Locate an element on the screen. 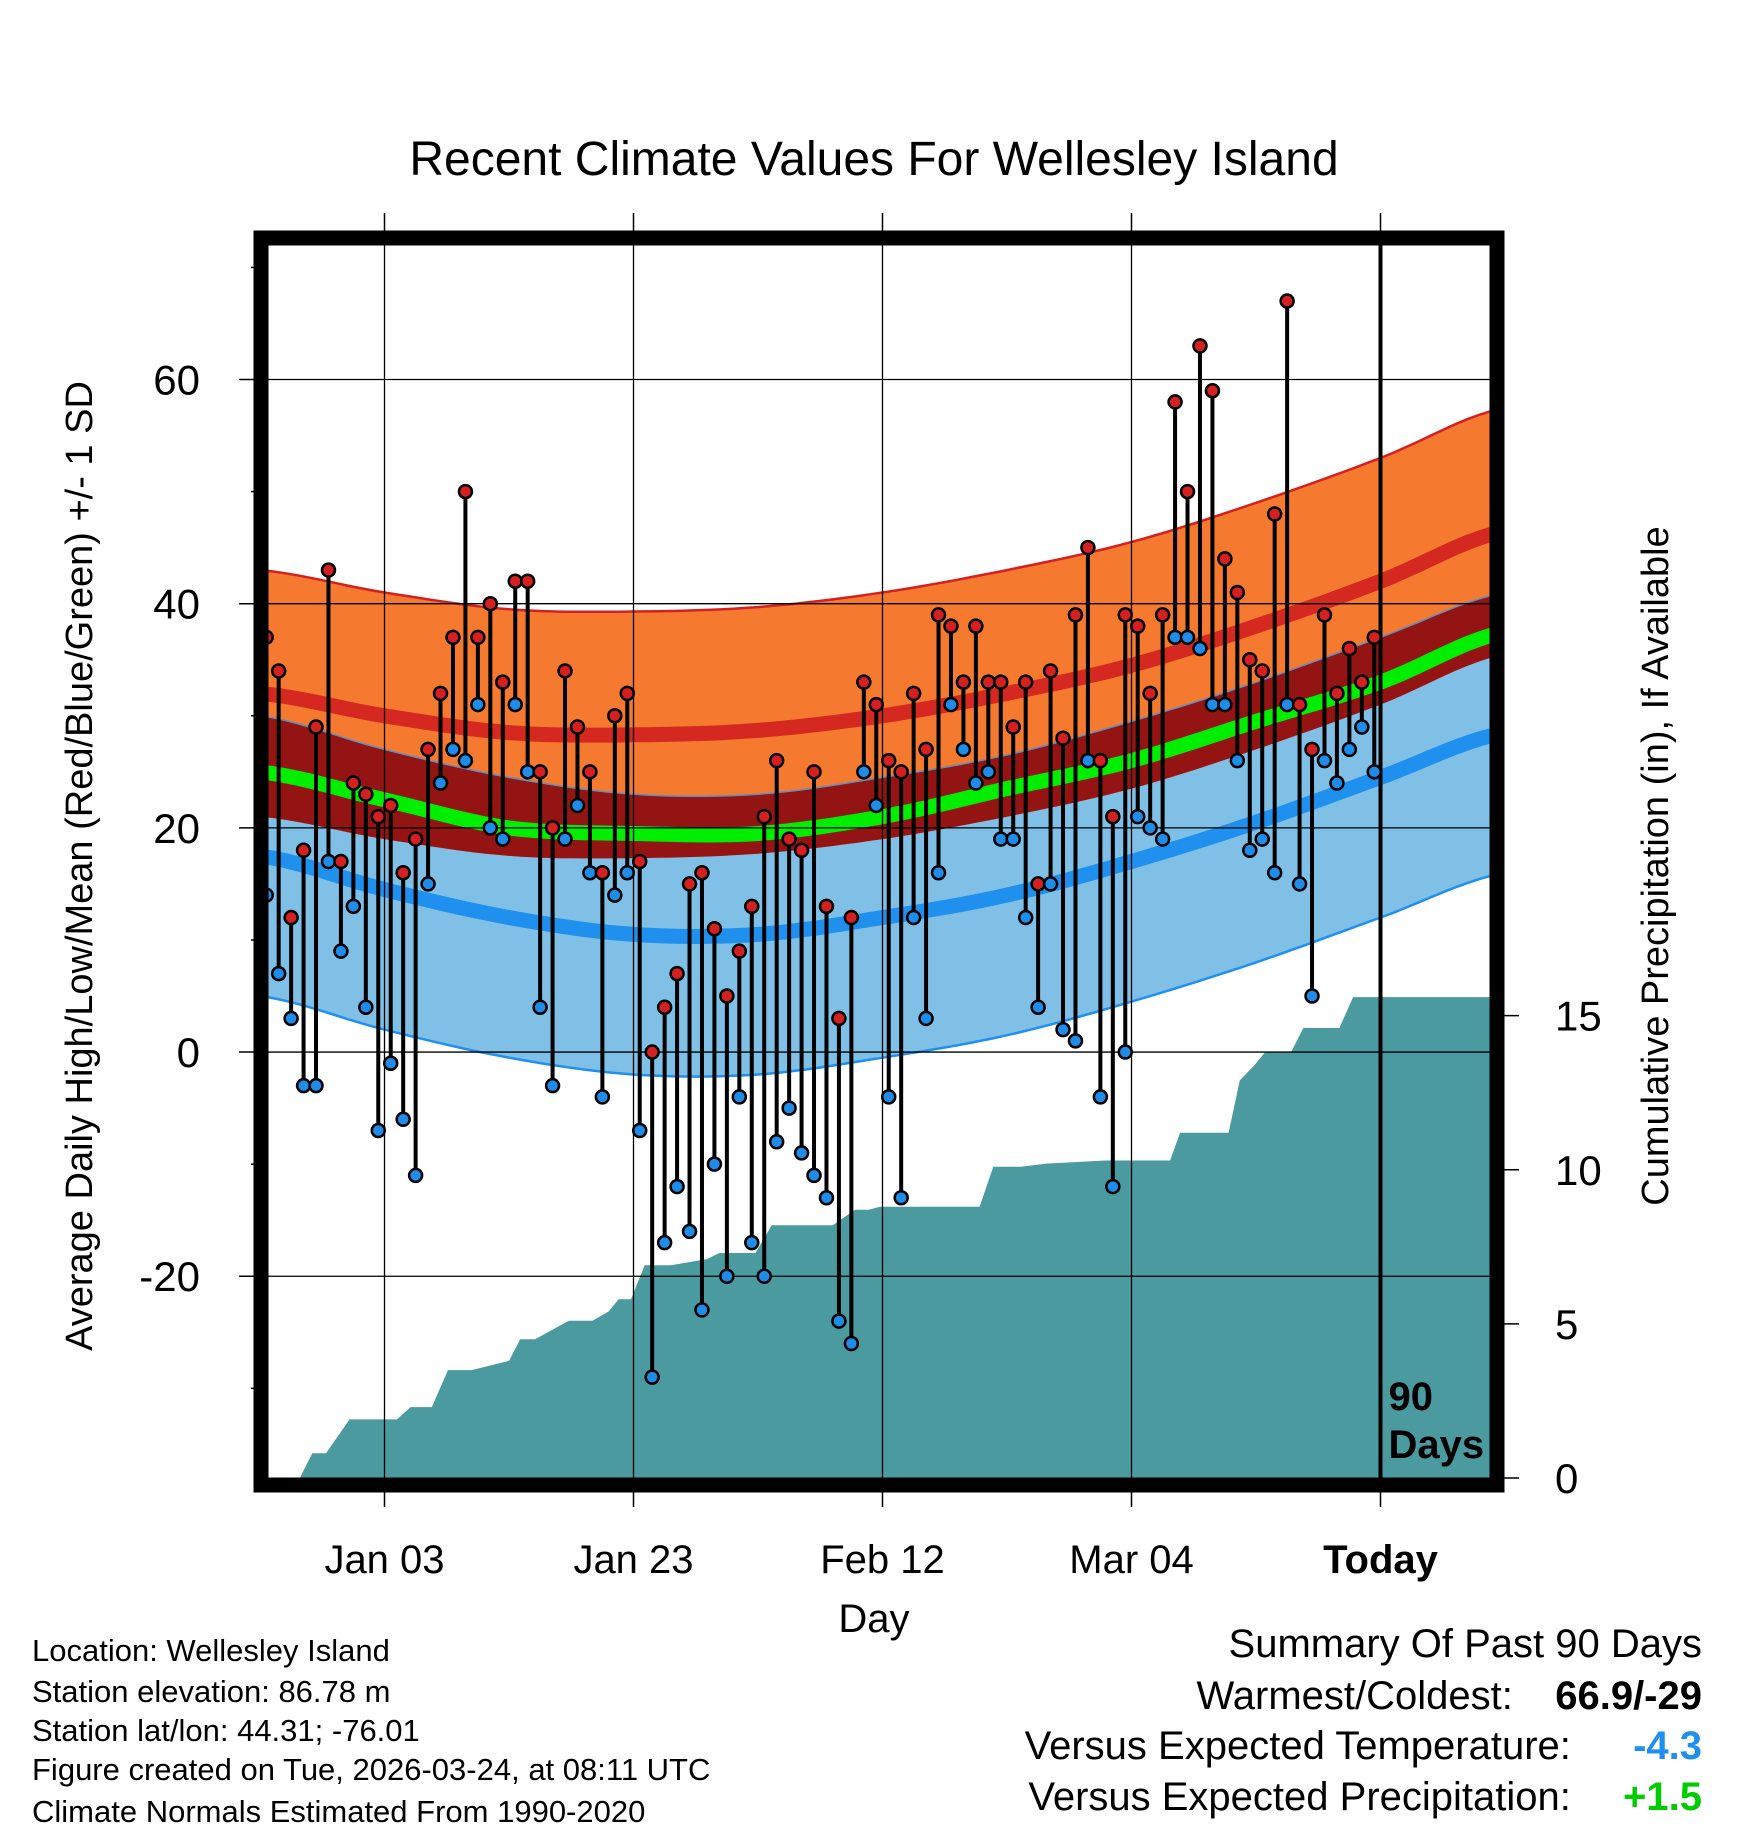 This screenshot has height=1829, width=1748. y-tick-label: 60 is located at coordinates (176, 380).